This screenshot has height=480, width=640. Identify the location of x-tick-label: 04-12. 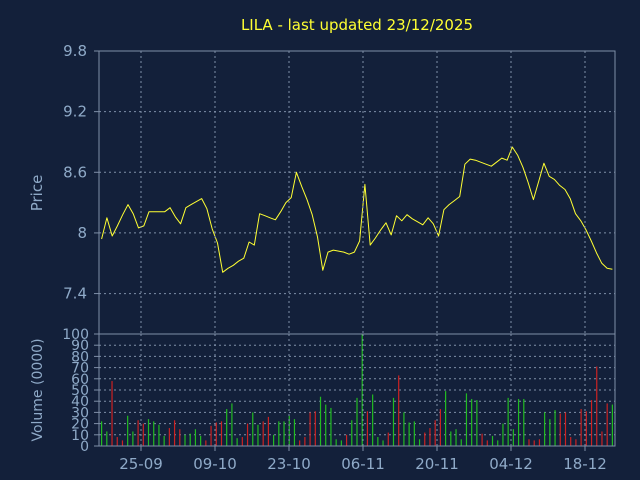
(511, 464).